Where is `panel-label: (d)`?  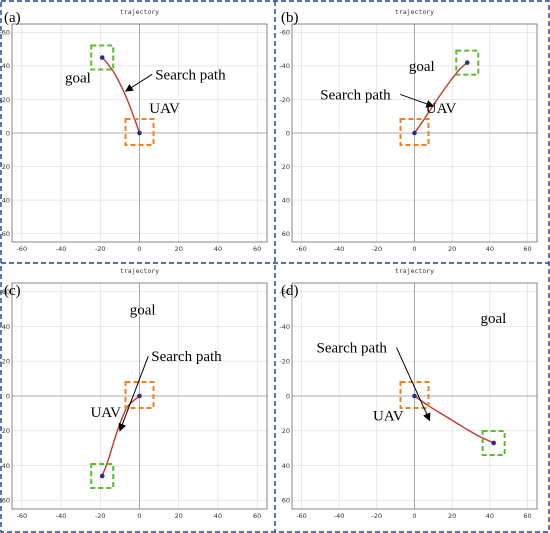 panel-label: (d) is located at coordinates (290, 291).